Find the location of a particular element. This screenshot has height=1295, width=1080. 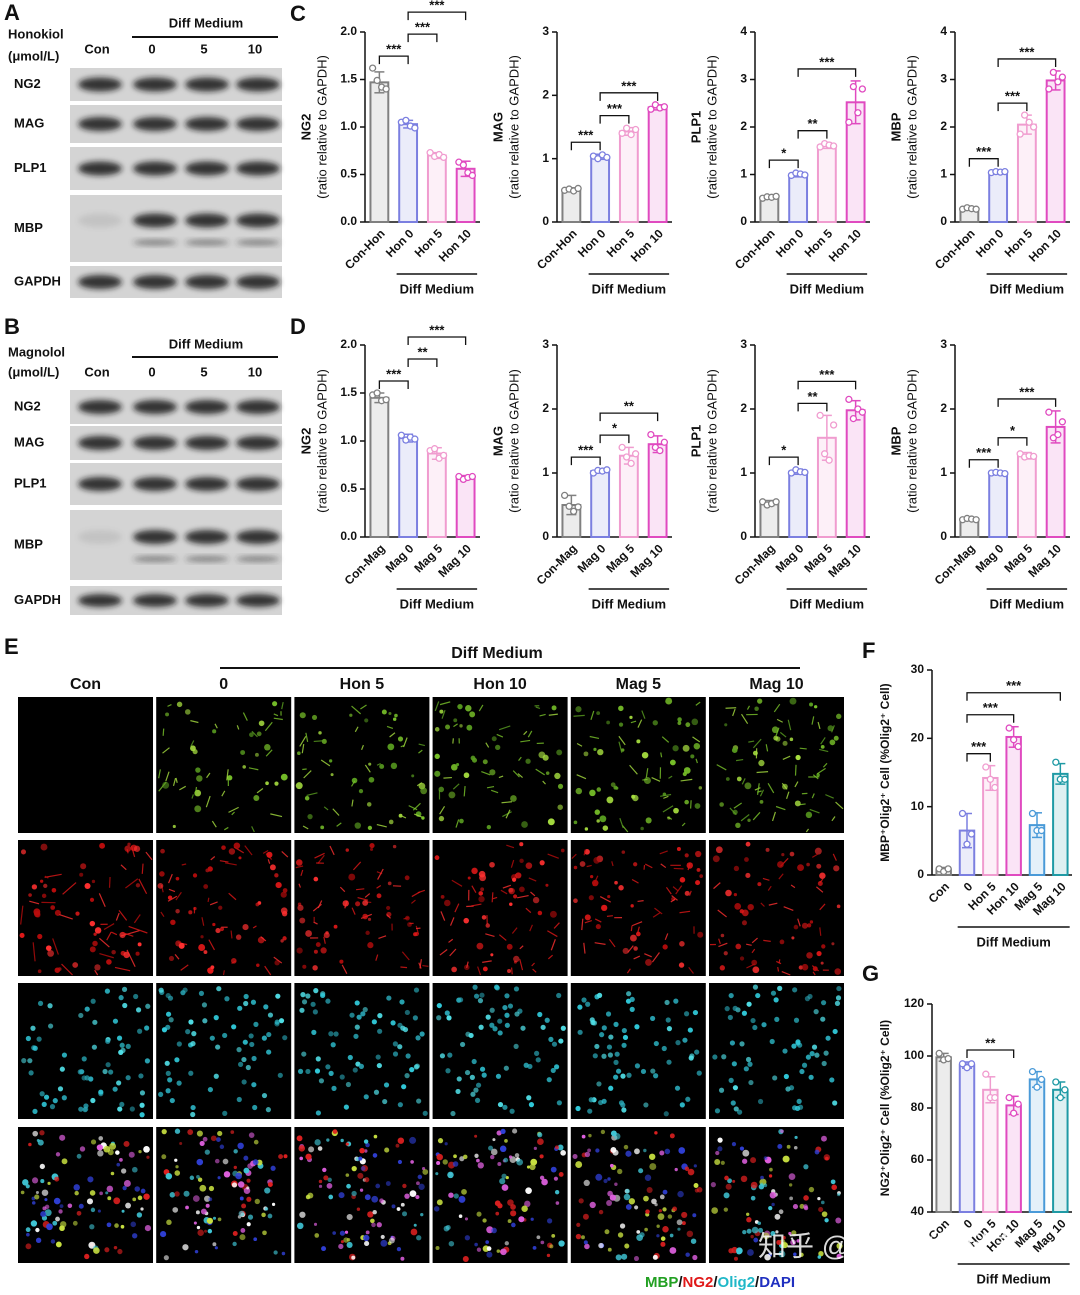

y-tick-label: 40 is located at coordinates (918, 1211).